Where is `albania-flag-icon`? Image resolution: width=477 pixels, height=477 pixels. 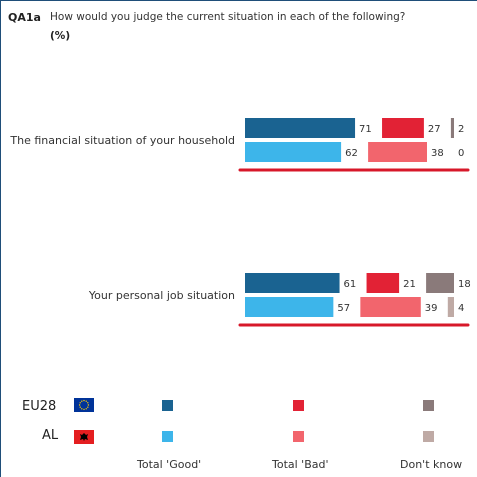 albania-flag-icon is located at coordinates (84, 437).